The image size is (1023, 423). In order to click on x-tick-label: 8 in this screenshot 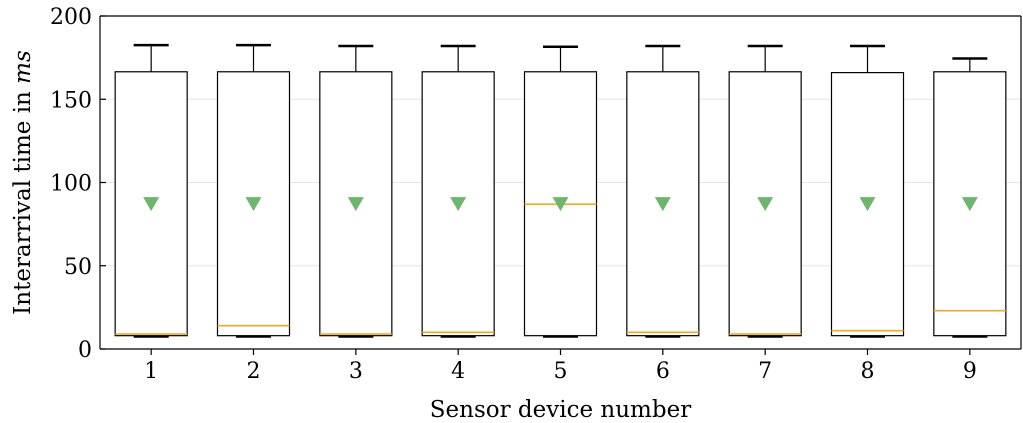, I will do `click(868, 371)`.